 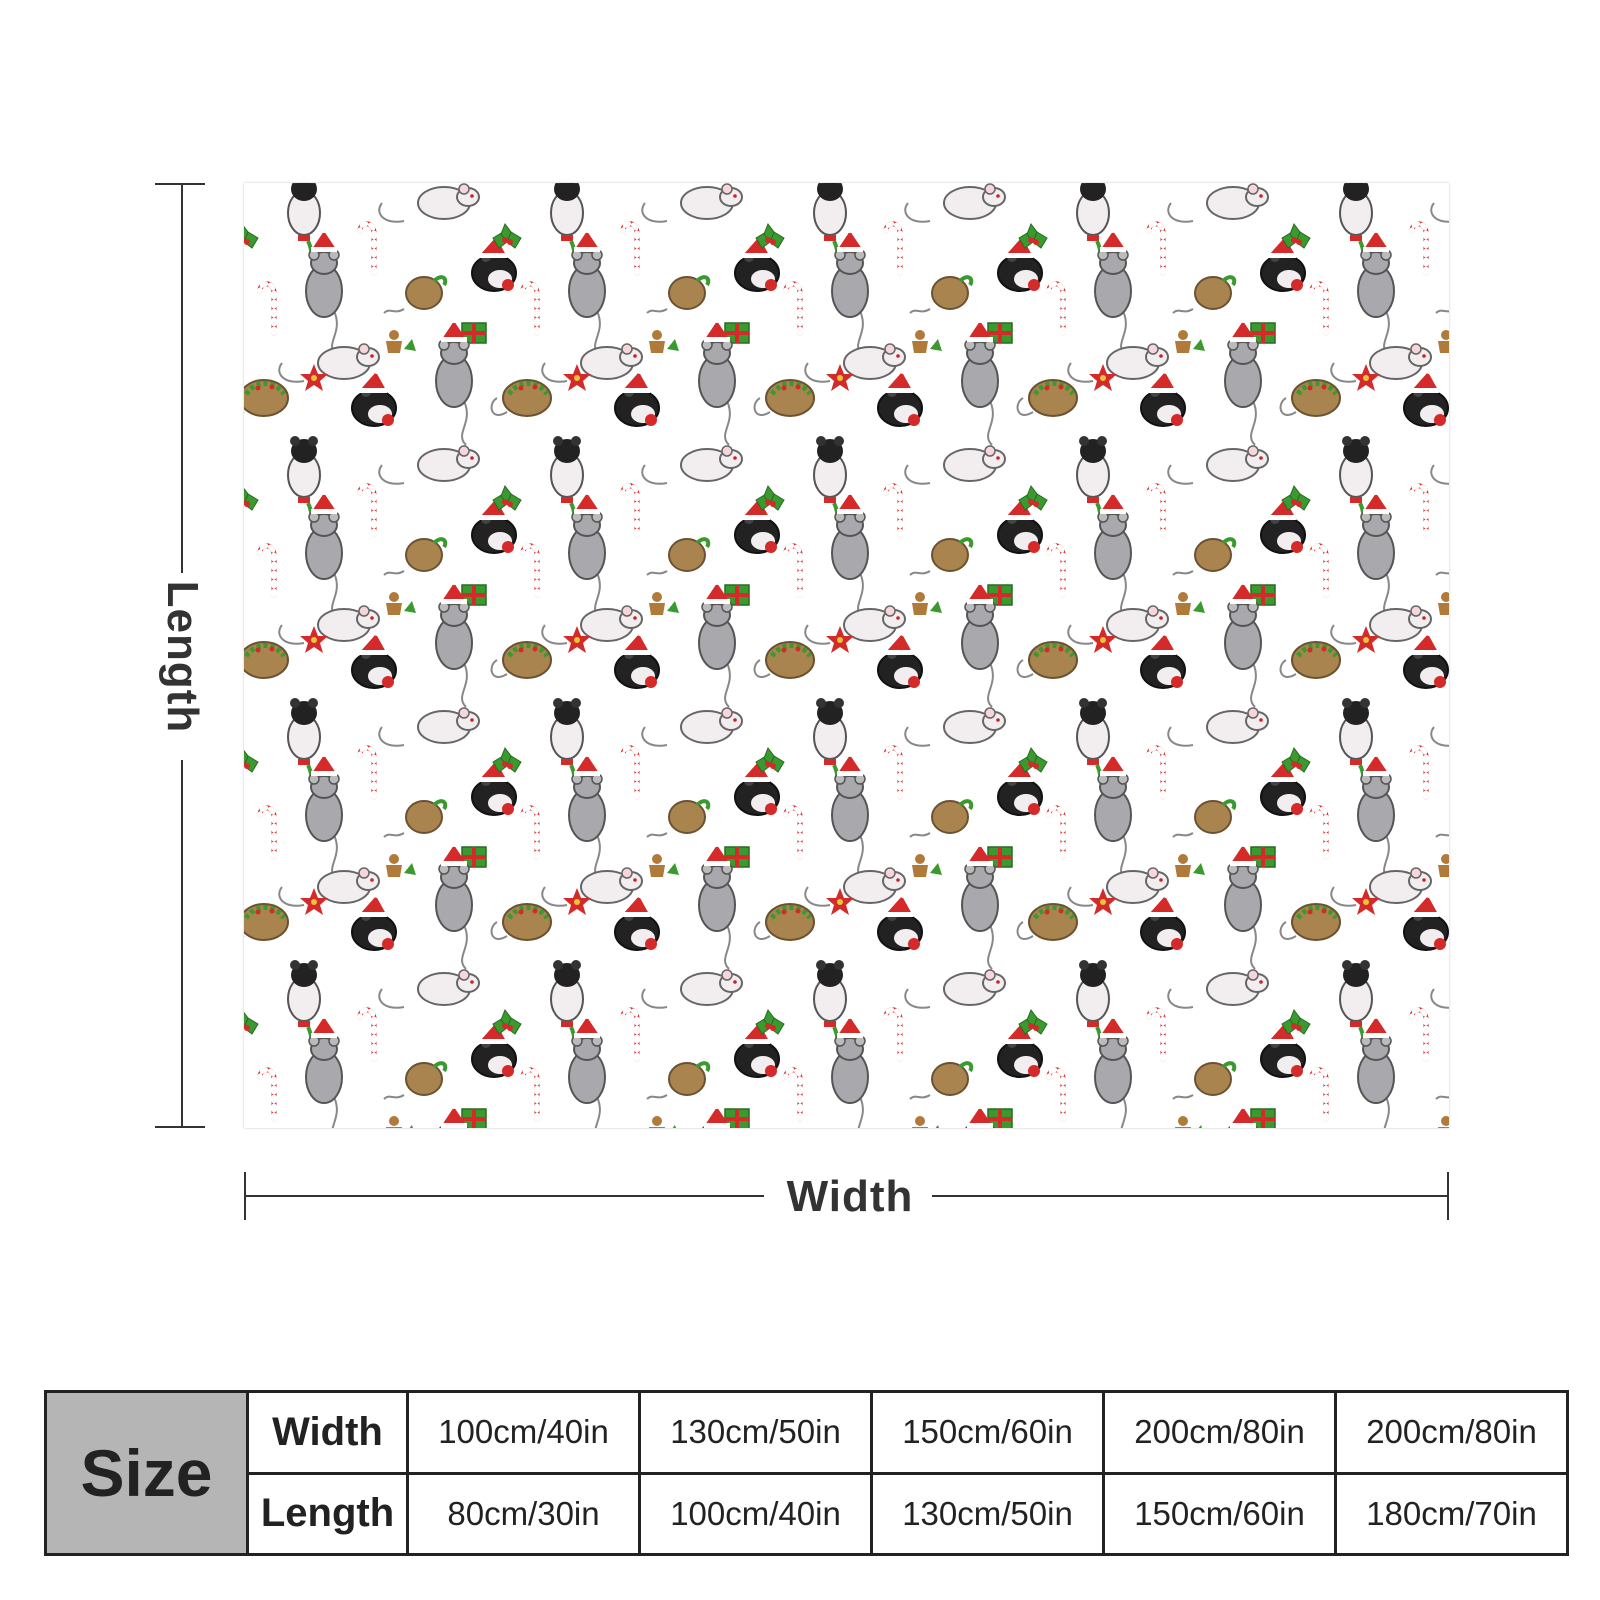 I want to click on length-bottom-cap, so click(x=180, y=1127).